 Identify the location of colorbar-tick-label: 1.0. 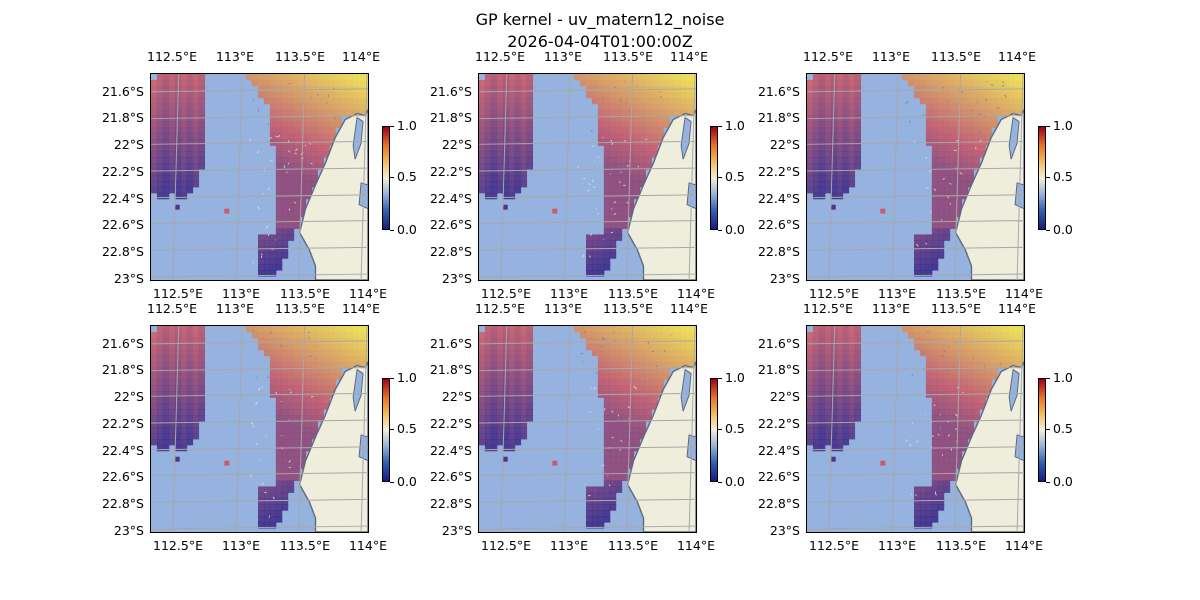
(735, 377).